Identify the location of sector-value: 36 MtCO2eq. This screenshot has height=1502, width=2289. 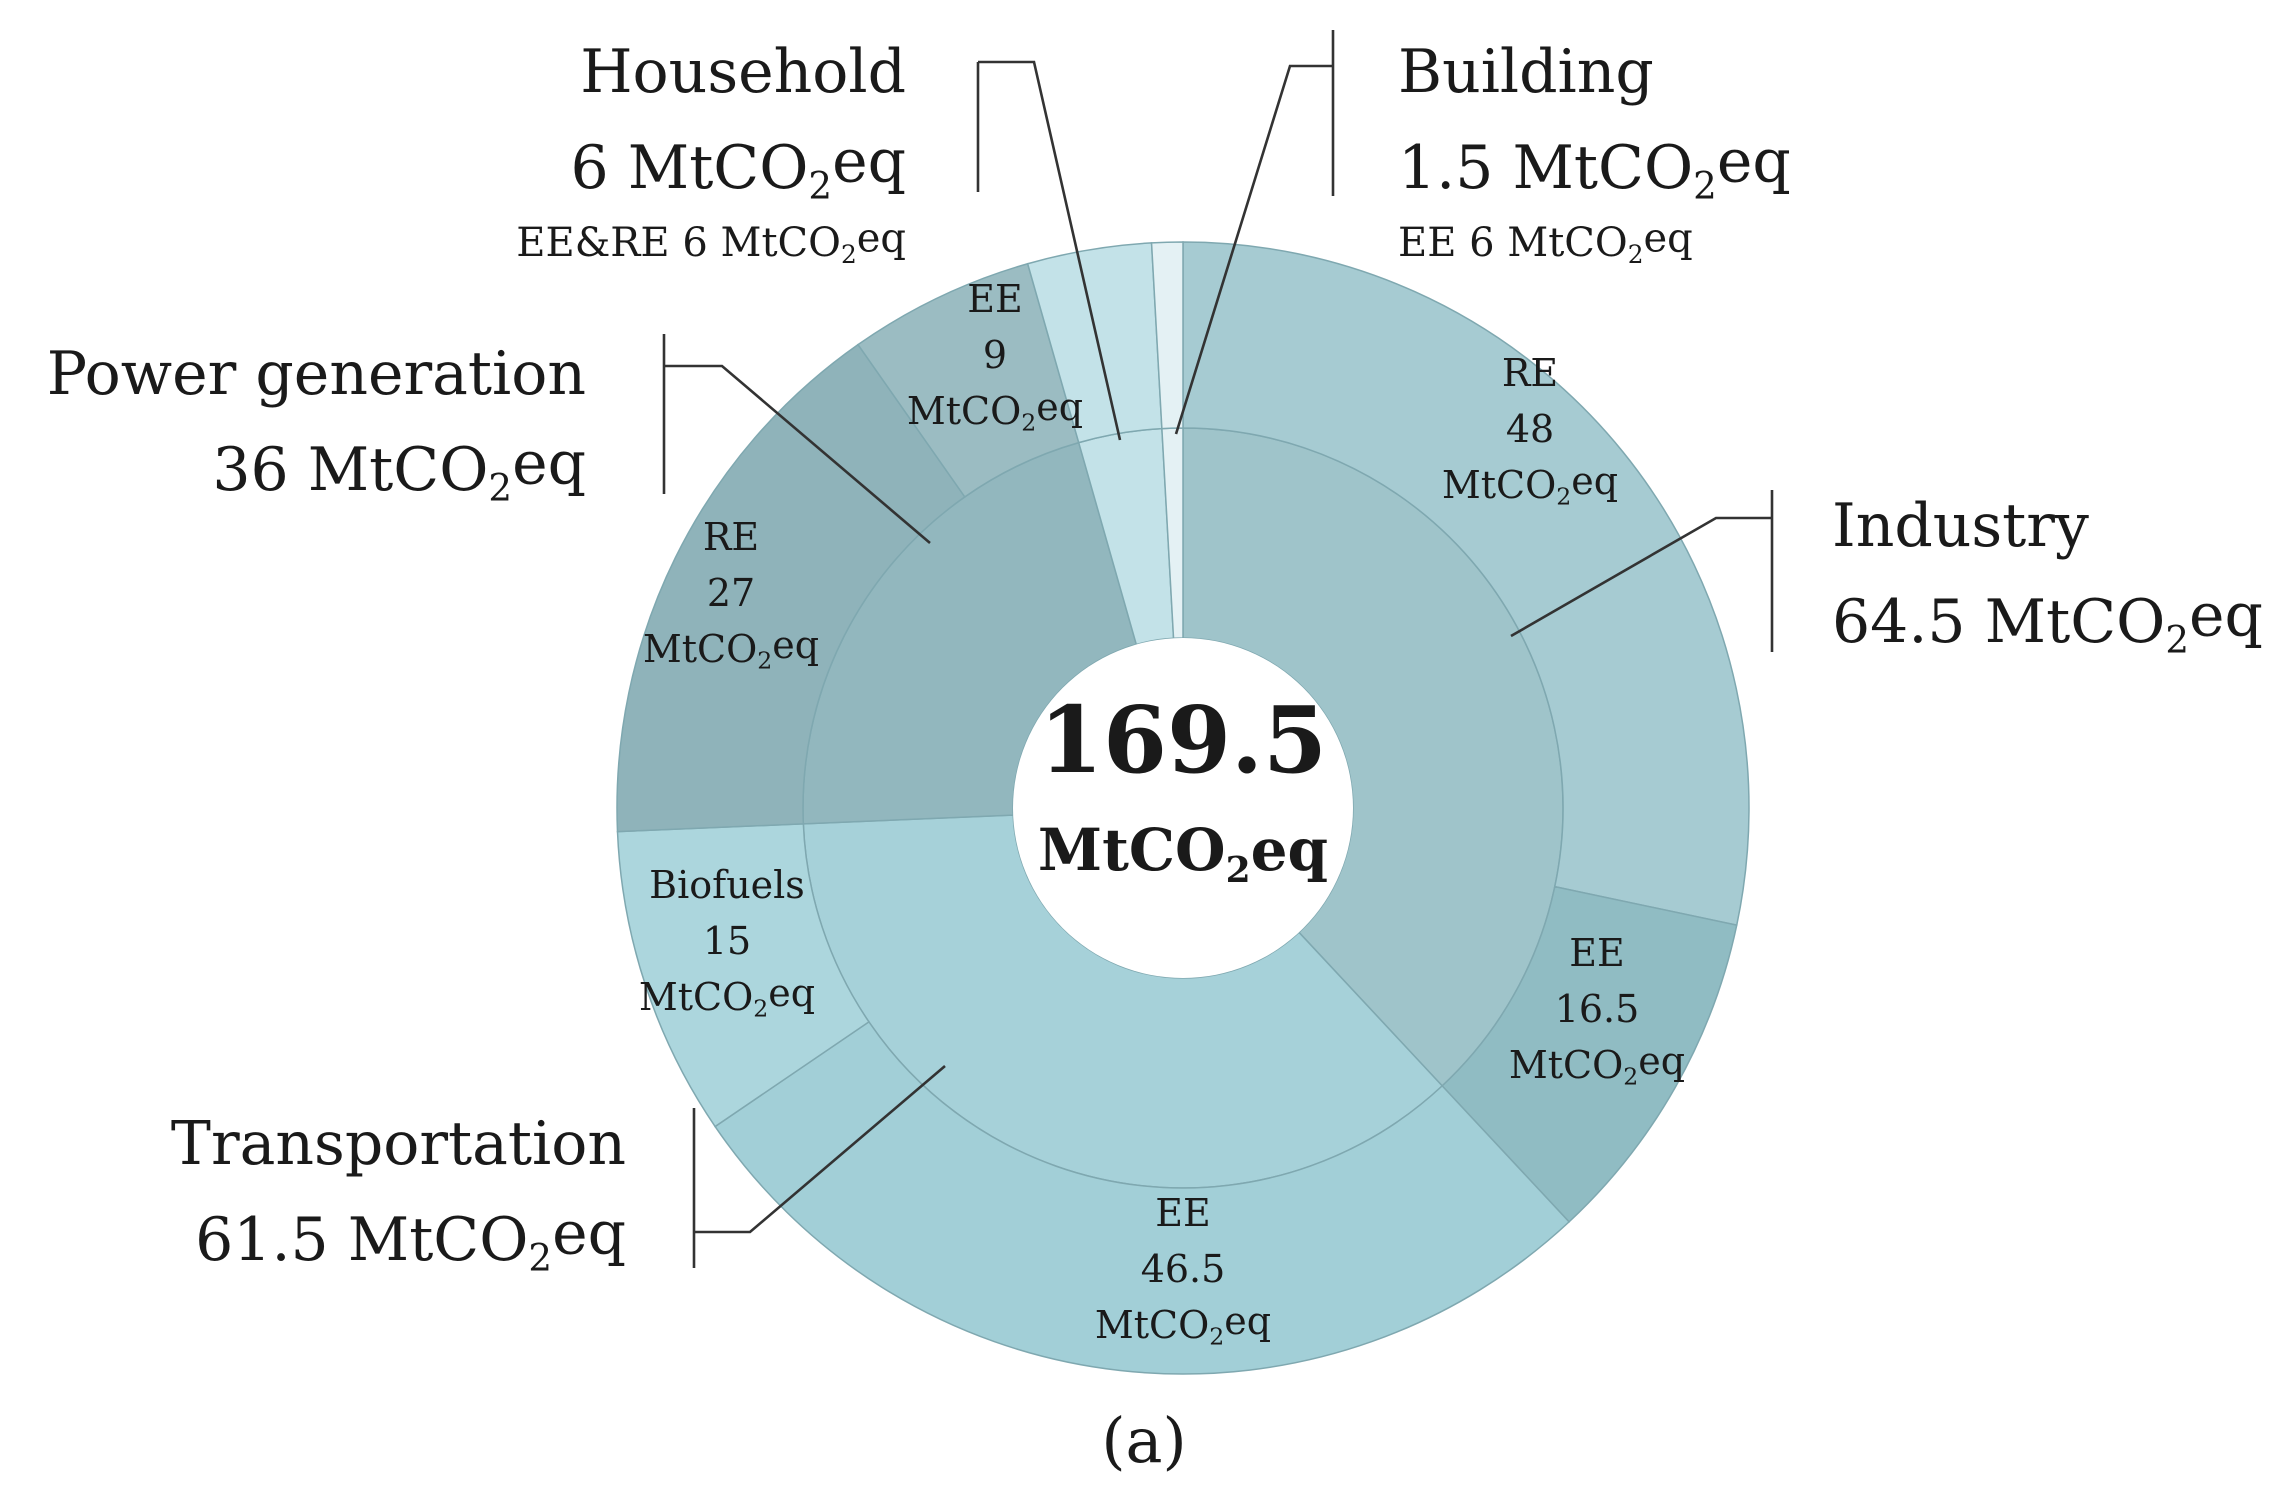
(399, 469).